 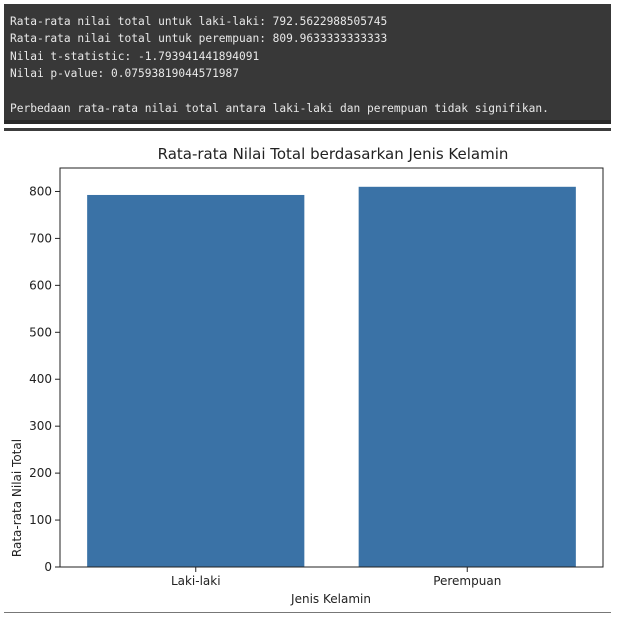 What do you see at coordinates (467, 581) in the screenshot?
I see `x-tick-label: Perempuan` at bounding box center [467, 581].